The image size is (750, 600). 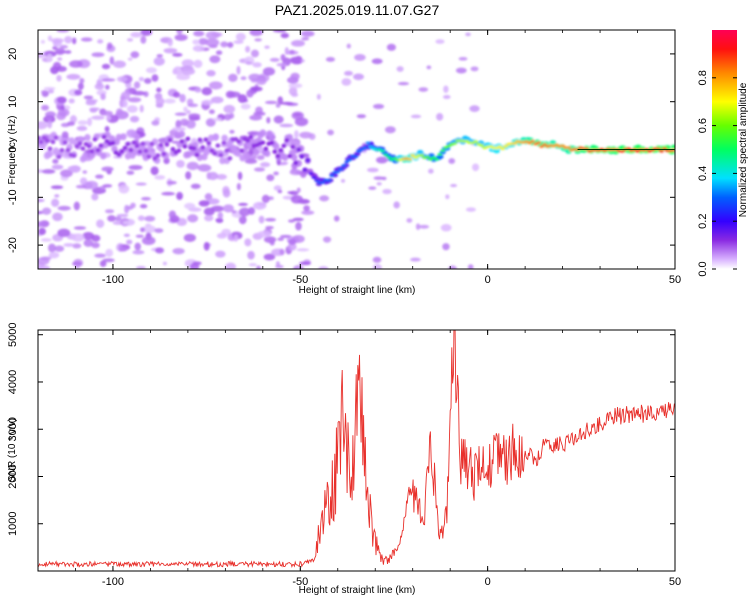 I want to click on chart-title: PAZ1.2025.019.11.07.G27, so click(x=357, y=10).